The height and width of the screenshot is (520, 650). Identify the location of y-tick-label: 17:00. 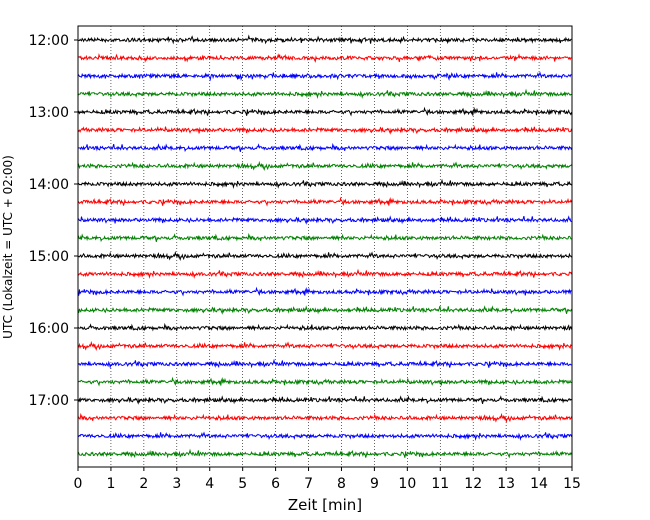
(49, 401).